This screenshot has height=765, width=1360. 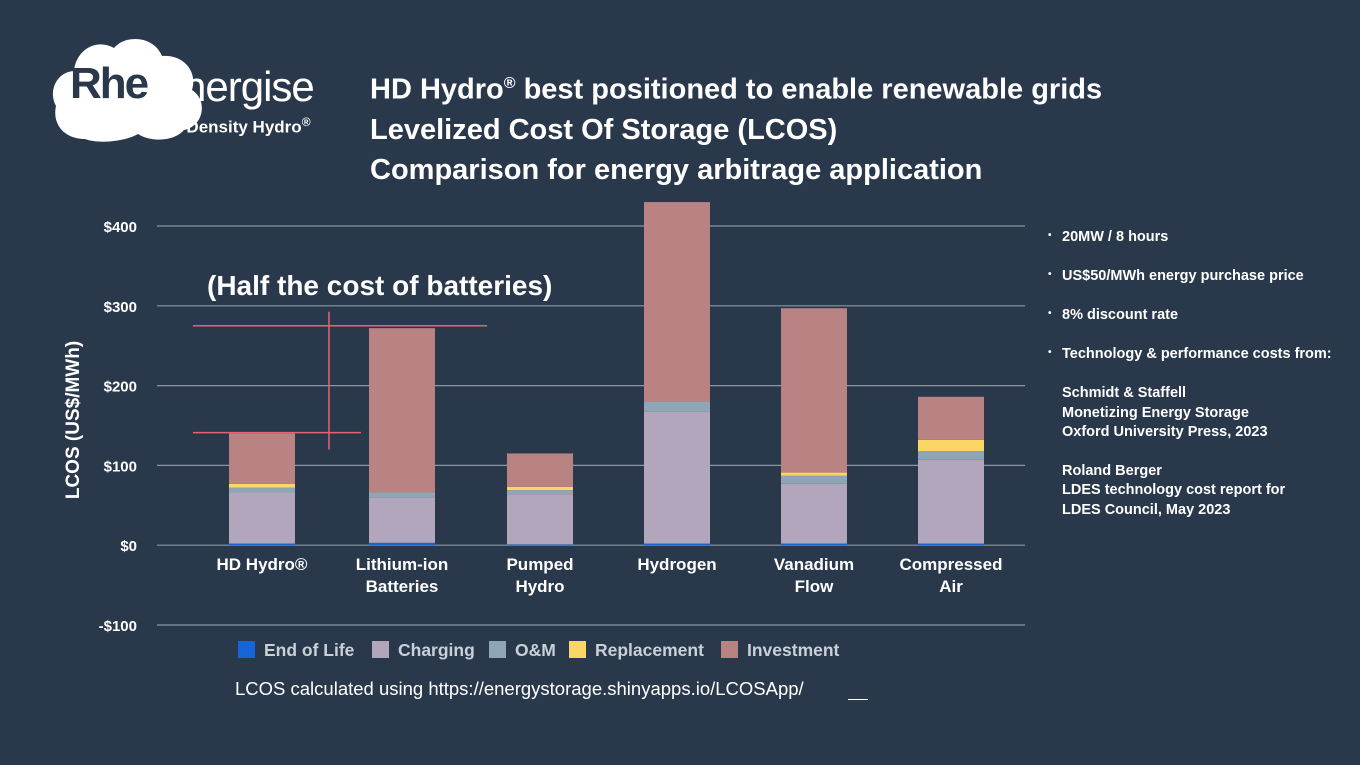 I want to click on legend-label: Replacement, so click(x=649, y=650).